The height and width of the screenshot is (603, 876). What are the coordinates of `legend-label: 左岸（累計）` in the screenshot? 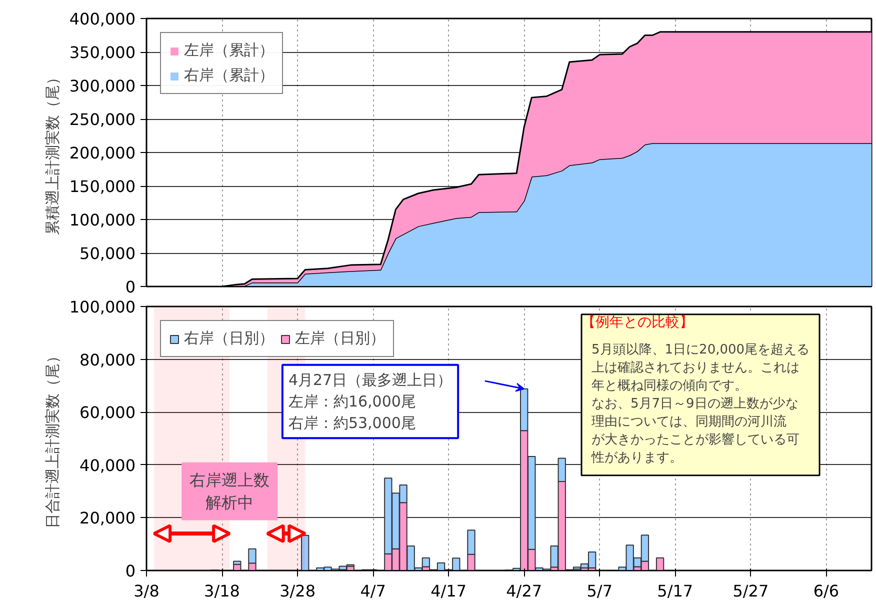 It's located at (229, 50).